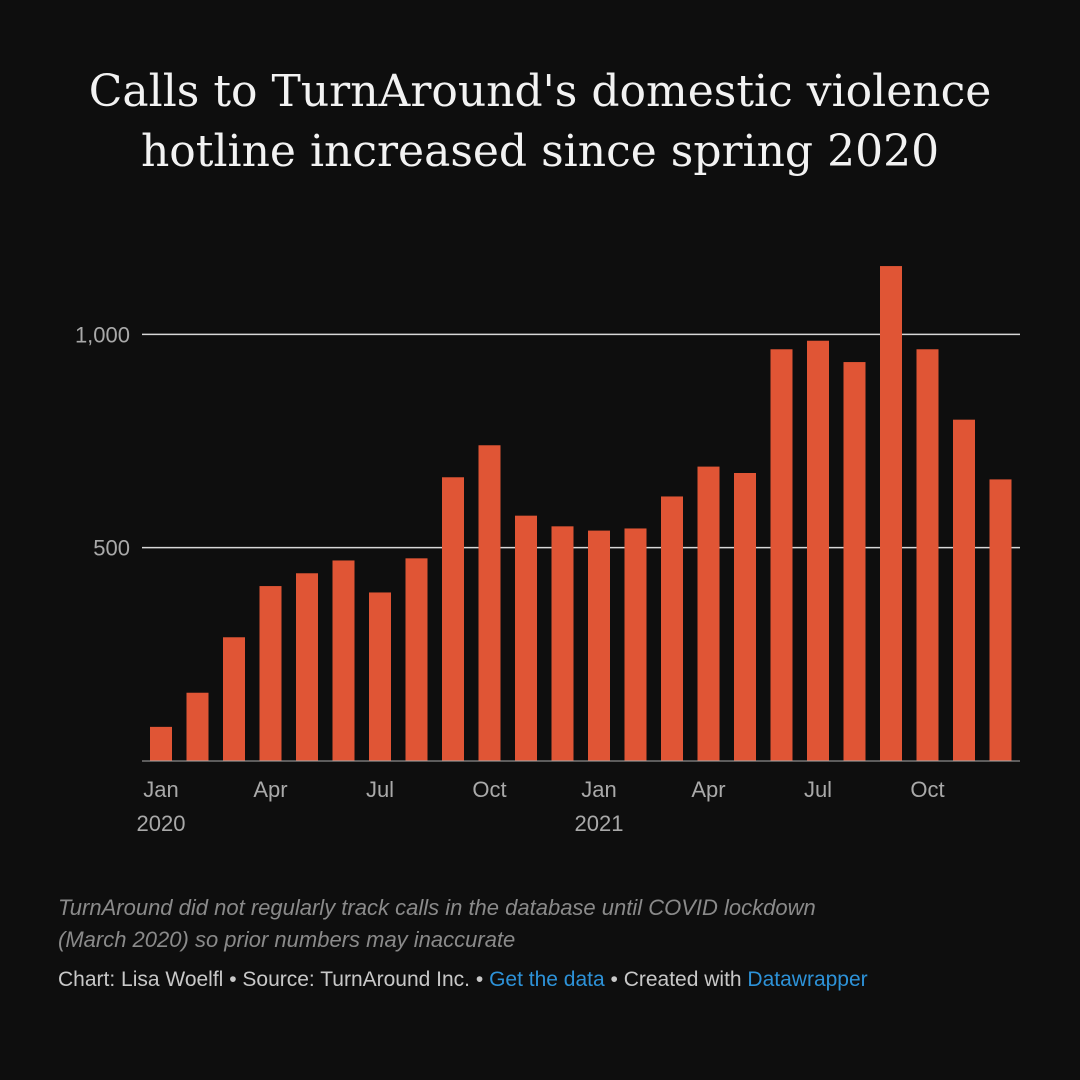  What do you see at coordinates (807, 979) in the screenshot?
I see `datawrapper-link: Datawrapper` at bounding box center [807, 979].